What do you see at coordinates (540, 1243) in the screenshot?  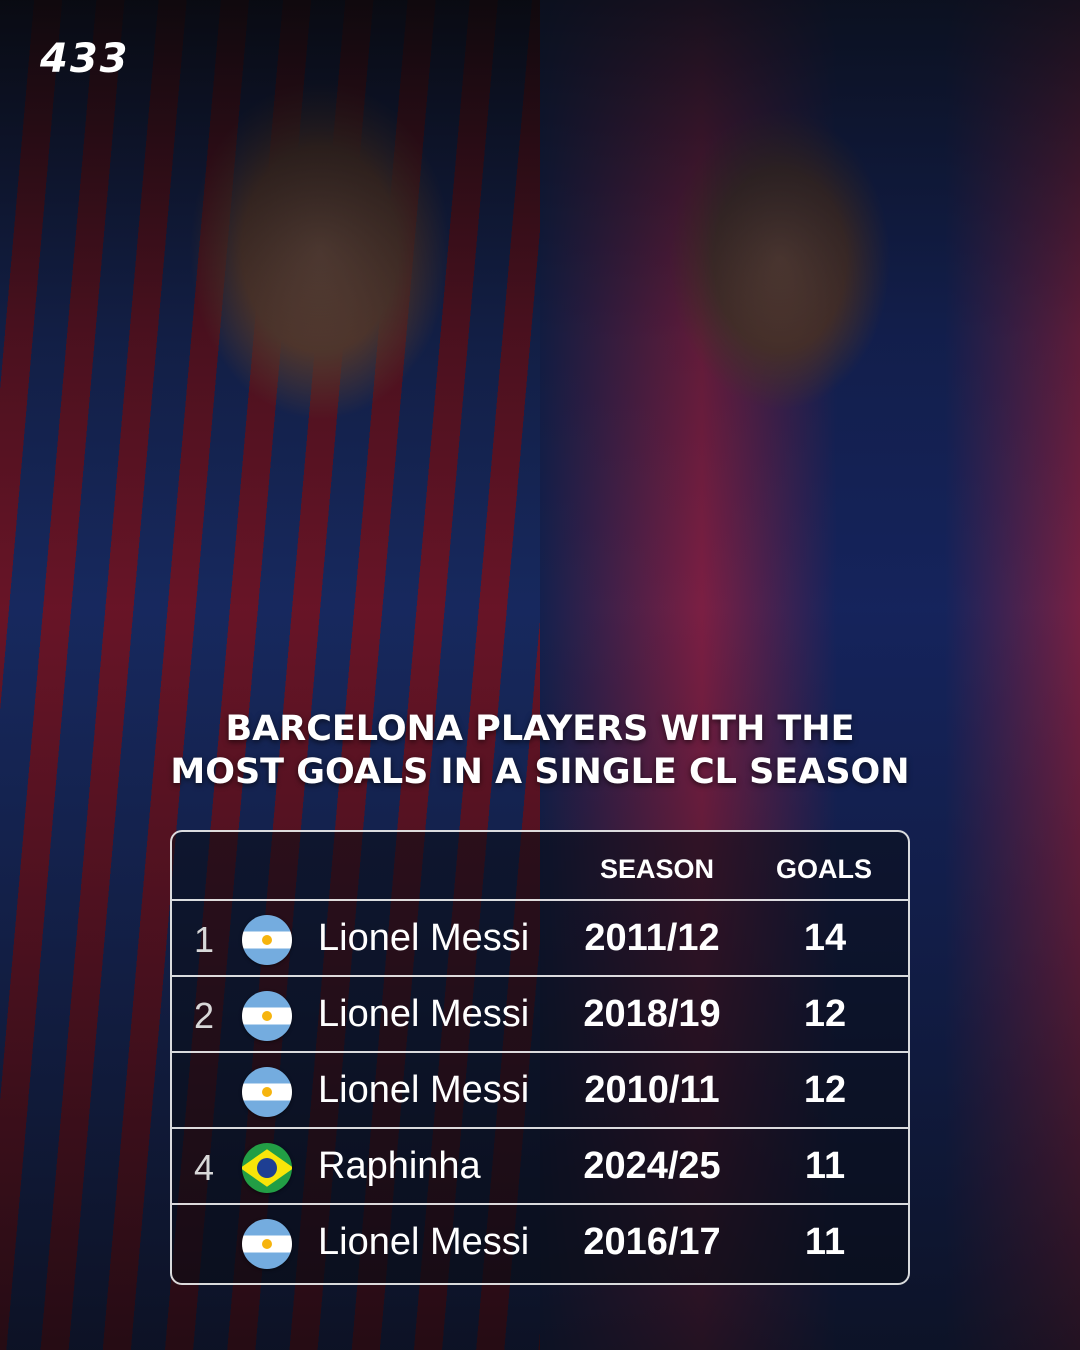 I see `table-row: Lionel Messi 2016/17 11` at bounding box center [540, 1243].